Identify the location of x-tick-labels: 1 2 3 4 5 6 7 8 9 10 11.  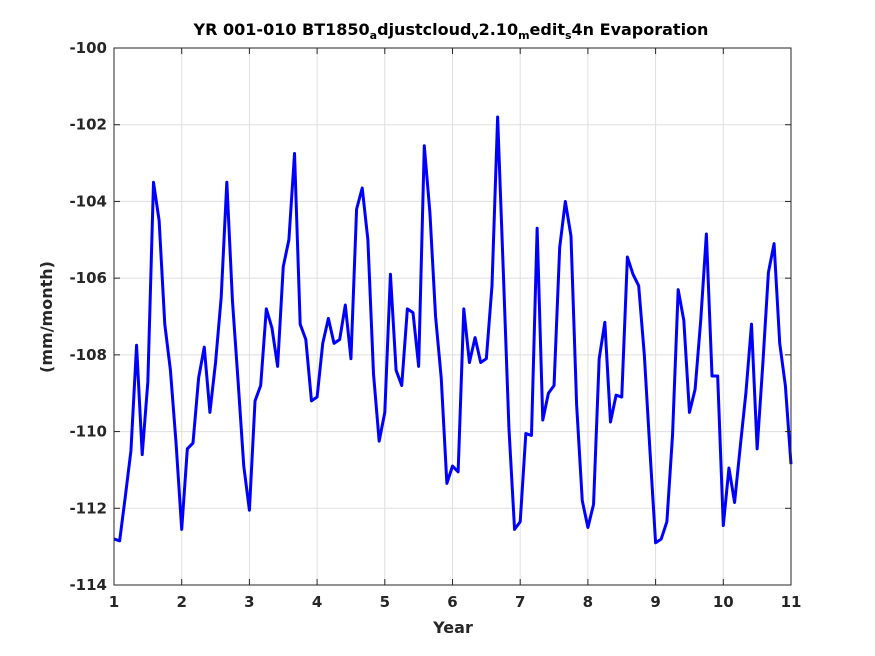
(455, 602).